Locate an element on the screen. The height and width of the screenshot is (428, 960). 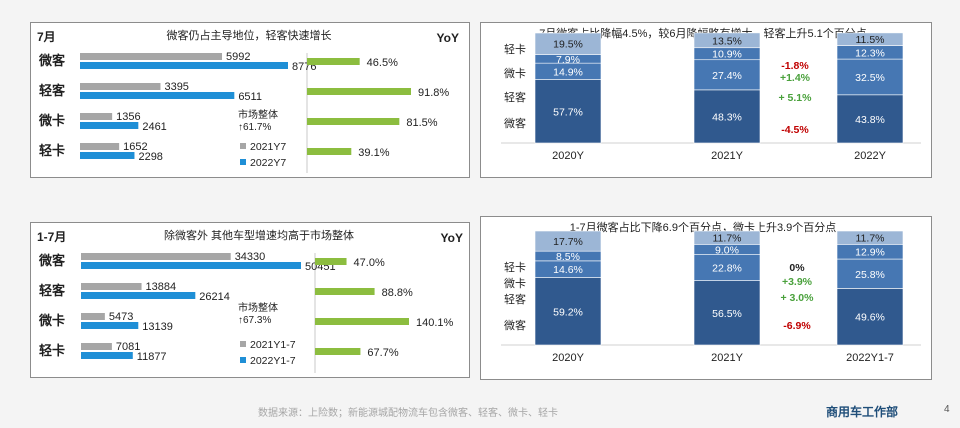
bar-prev-value: 34330 is located at coordinates (250, 257).